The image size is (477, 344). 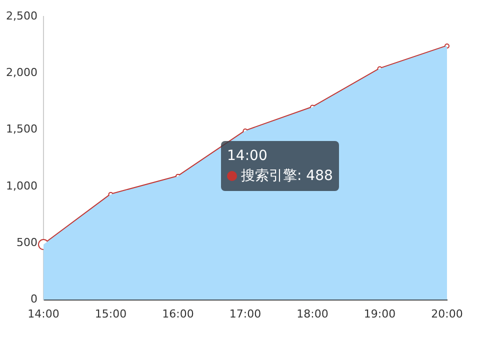 I want to click on x-tick-label: 15:00, so click(x=110, y=313).